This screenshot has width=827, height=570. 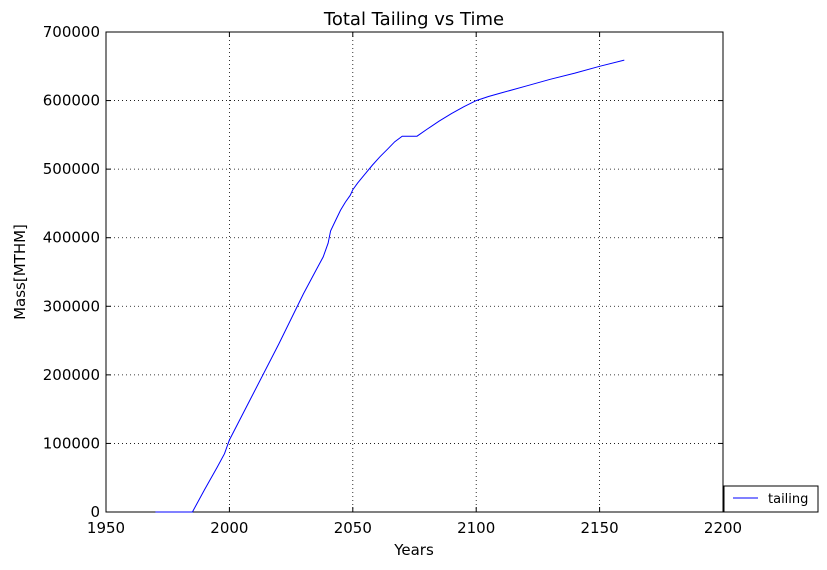 What do you see at coordinates (106, 528) in the screenshot?
I see `x-tick-label: 1950` at bounding box center [106, 528].